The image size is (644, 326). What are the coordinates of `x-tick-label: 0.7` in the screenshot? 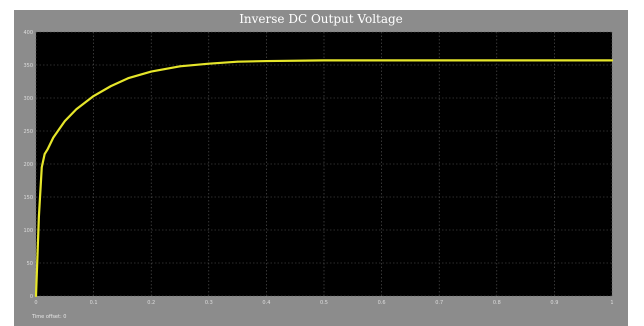 It's located at (439, 303).